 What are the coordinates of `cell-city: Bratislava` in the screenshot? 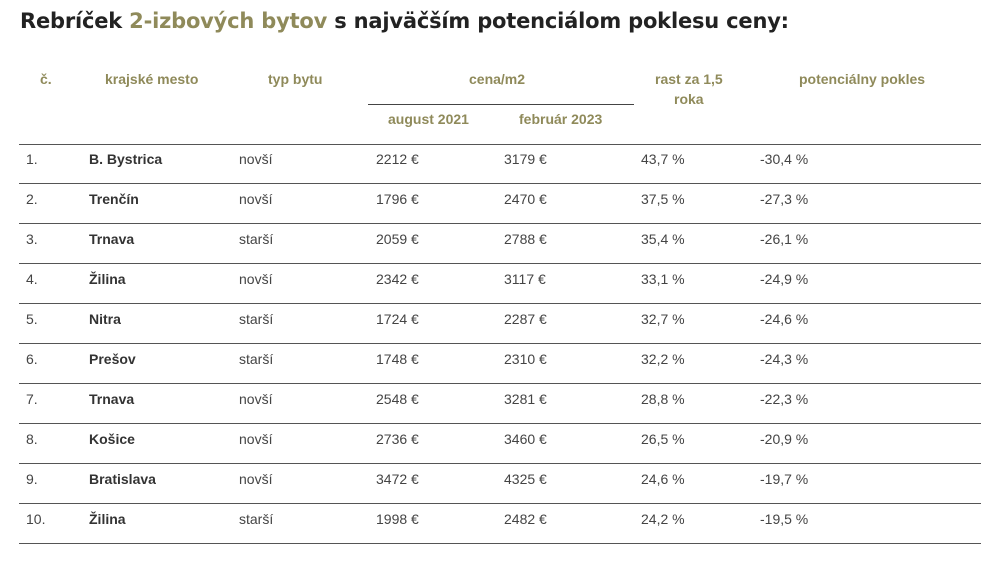 It's located at (122, 479).